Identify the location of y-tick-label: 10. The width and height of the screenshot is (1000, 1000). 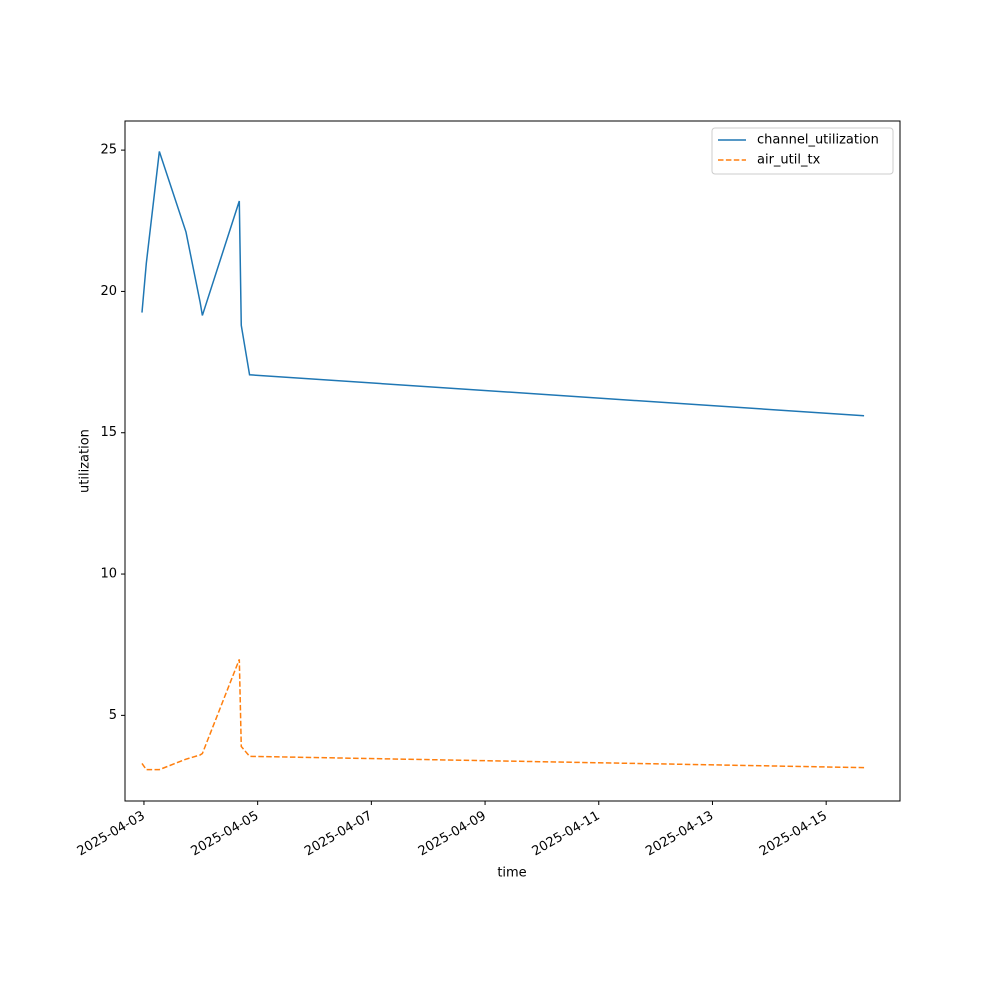
(108, 574).